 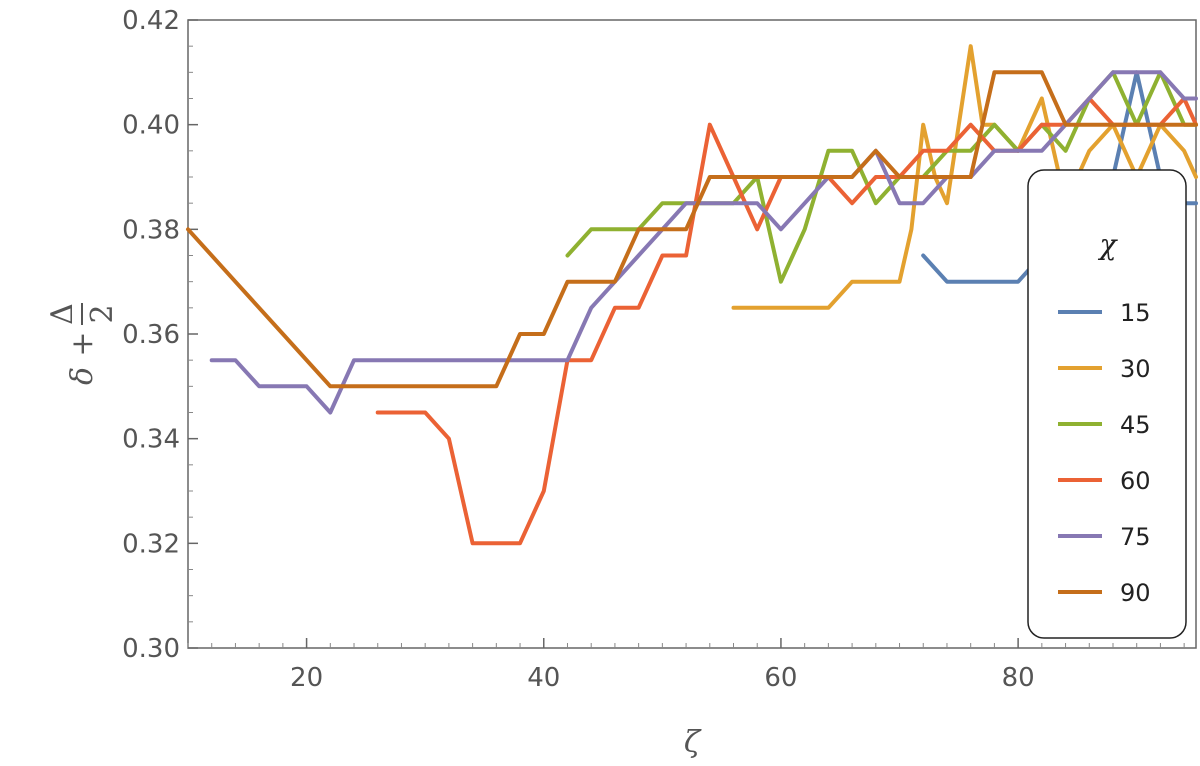 What do you see at coordinates (1018, 678) in the screenshot?
I see `x-tick-label: 80` at bounding box center [1018, 678].